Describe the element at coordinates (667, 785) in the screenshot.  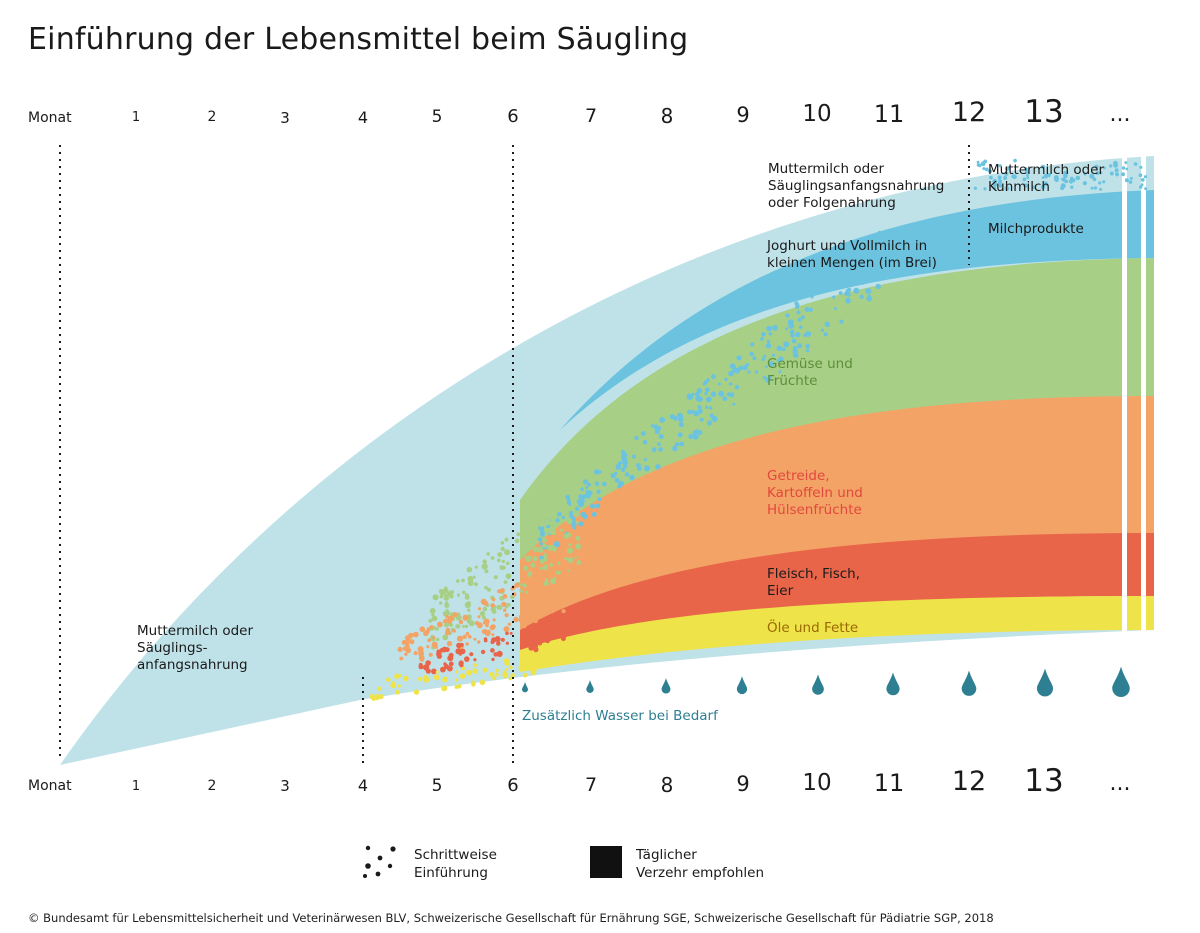
I see `month-8-bottom: 8` at that location.